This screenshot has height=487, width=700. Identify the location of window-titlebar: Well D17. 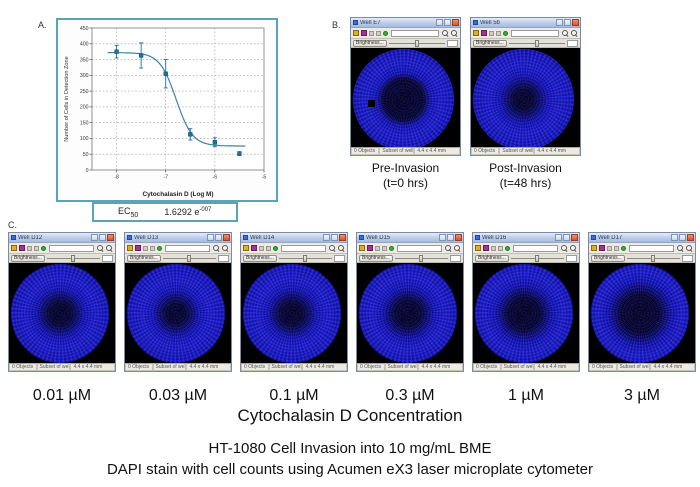
(642, 238).